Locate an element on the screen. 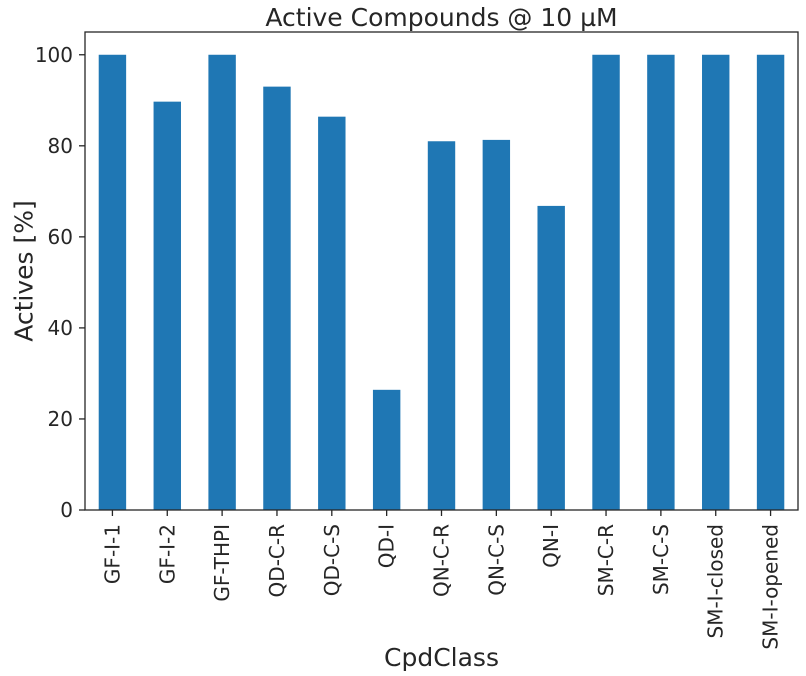 This screenshot has width=806, height=676. x-axis-label: CpdClass is located at coordinates (441, 657).